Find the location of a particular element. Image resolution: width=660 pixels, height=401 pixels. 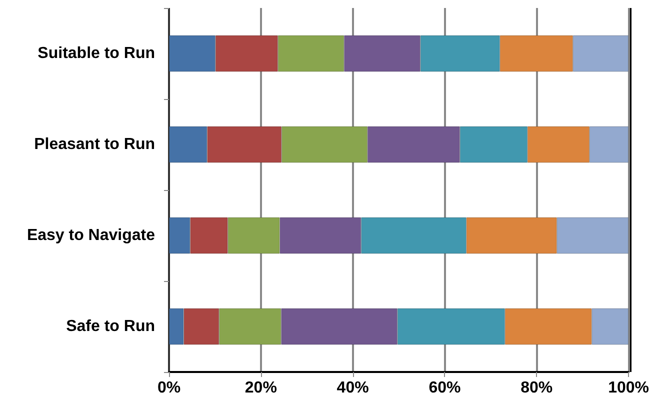

y-tick-label: Easy to Navigate is located at coordinates (91, 235).